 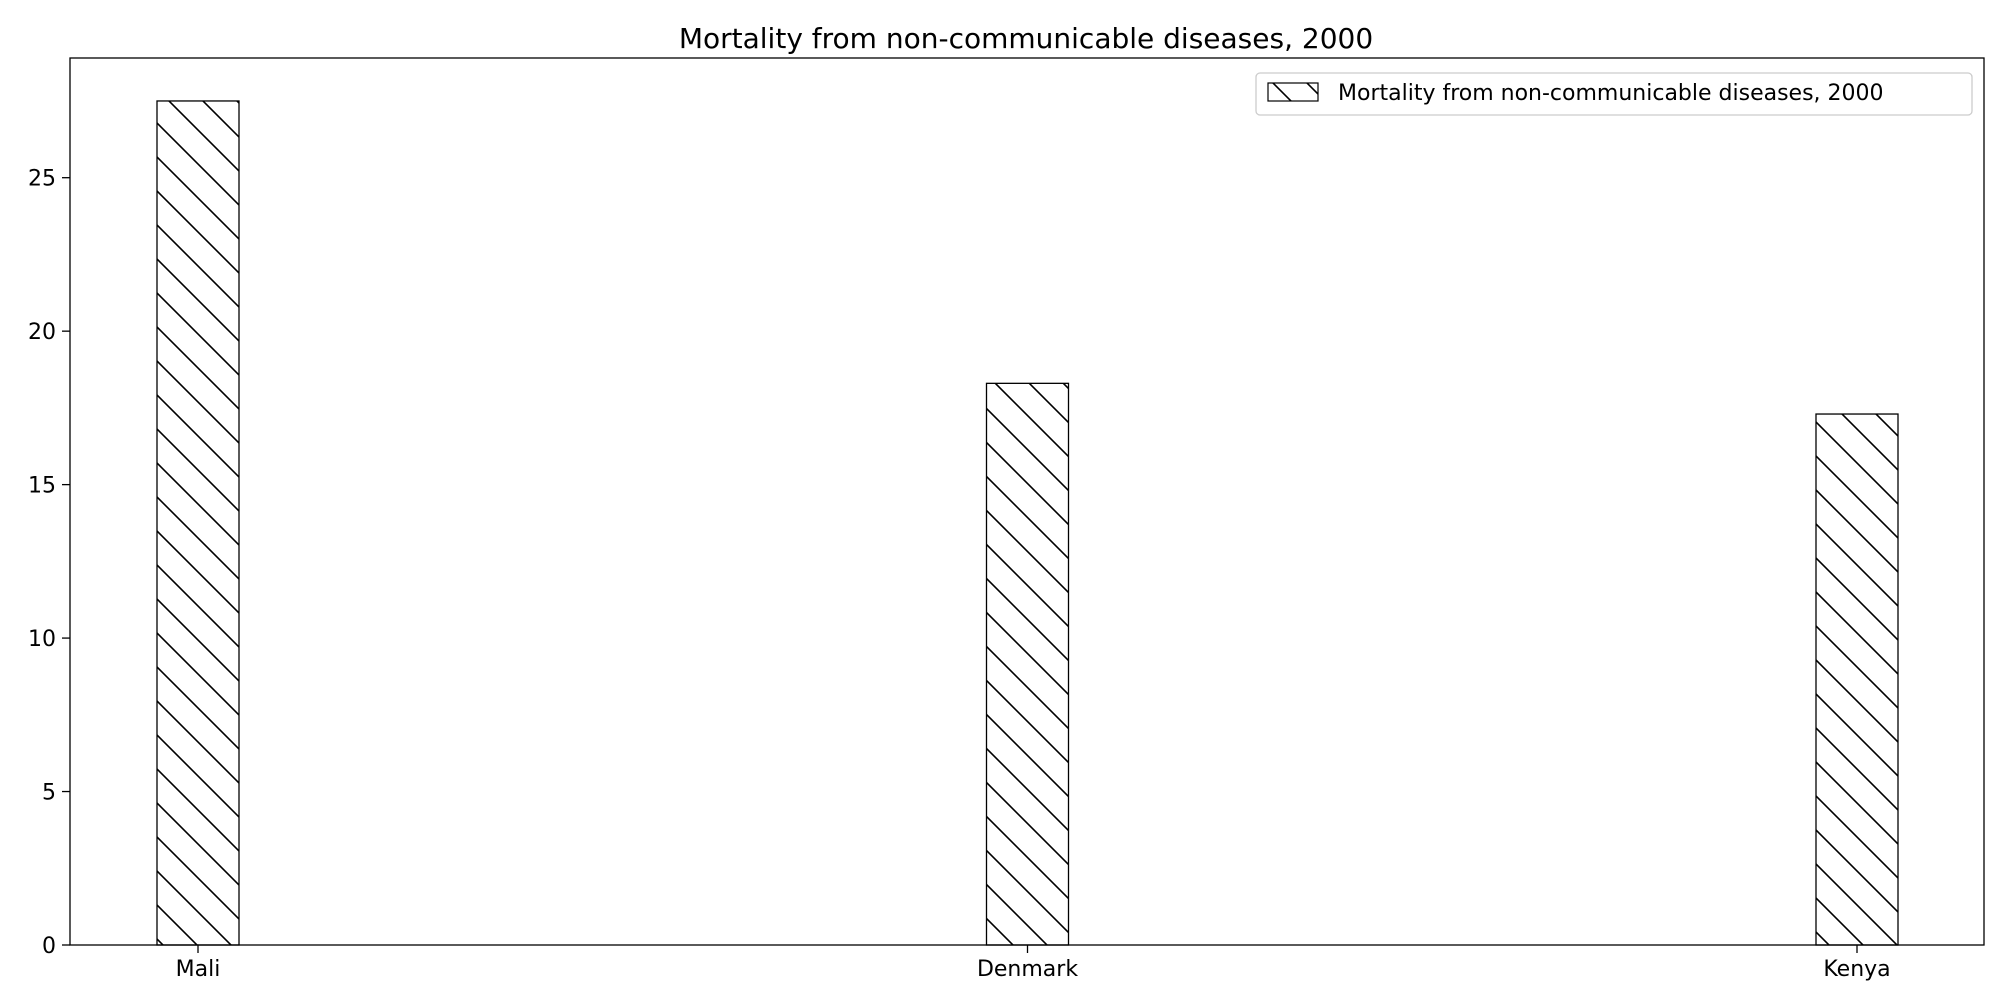 I want to click on x-tick-label: Denmark, so click(x=1027, y=969).